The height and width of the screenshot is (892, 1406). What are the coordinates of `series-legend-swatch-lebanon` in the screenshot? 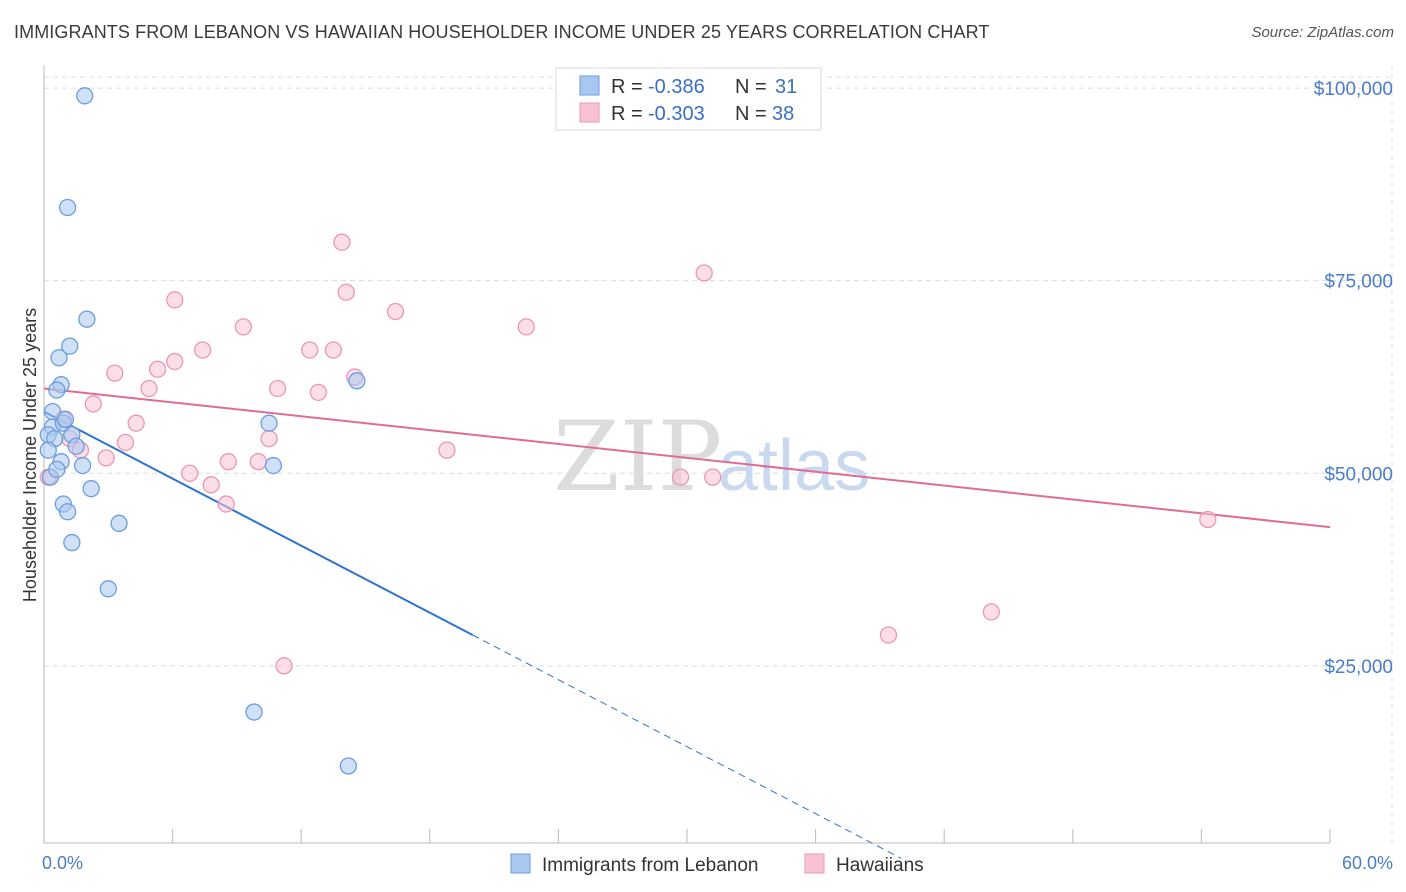 It's located at (520, 863).